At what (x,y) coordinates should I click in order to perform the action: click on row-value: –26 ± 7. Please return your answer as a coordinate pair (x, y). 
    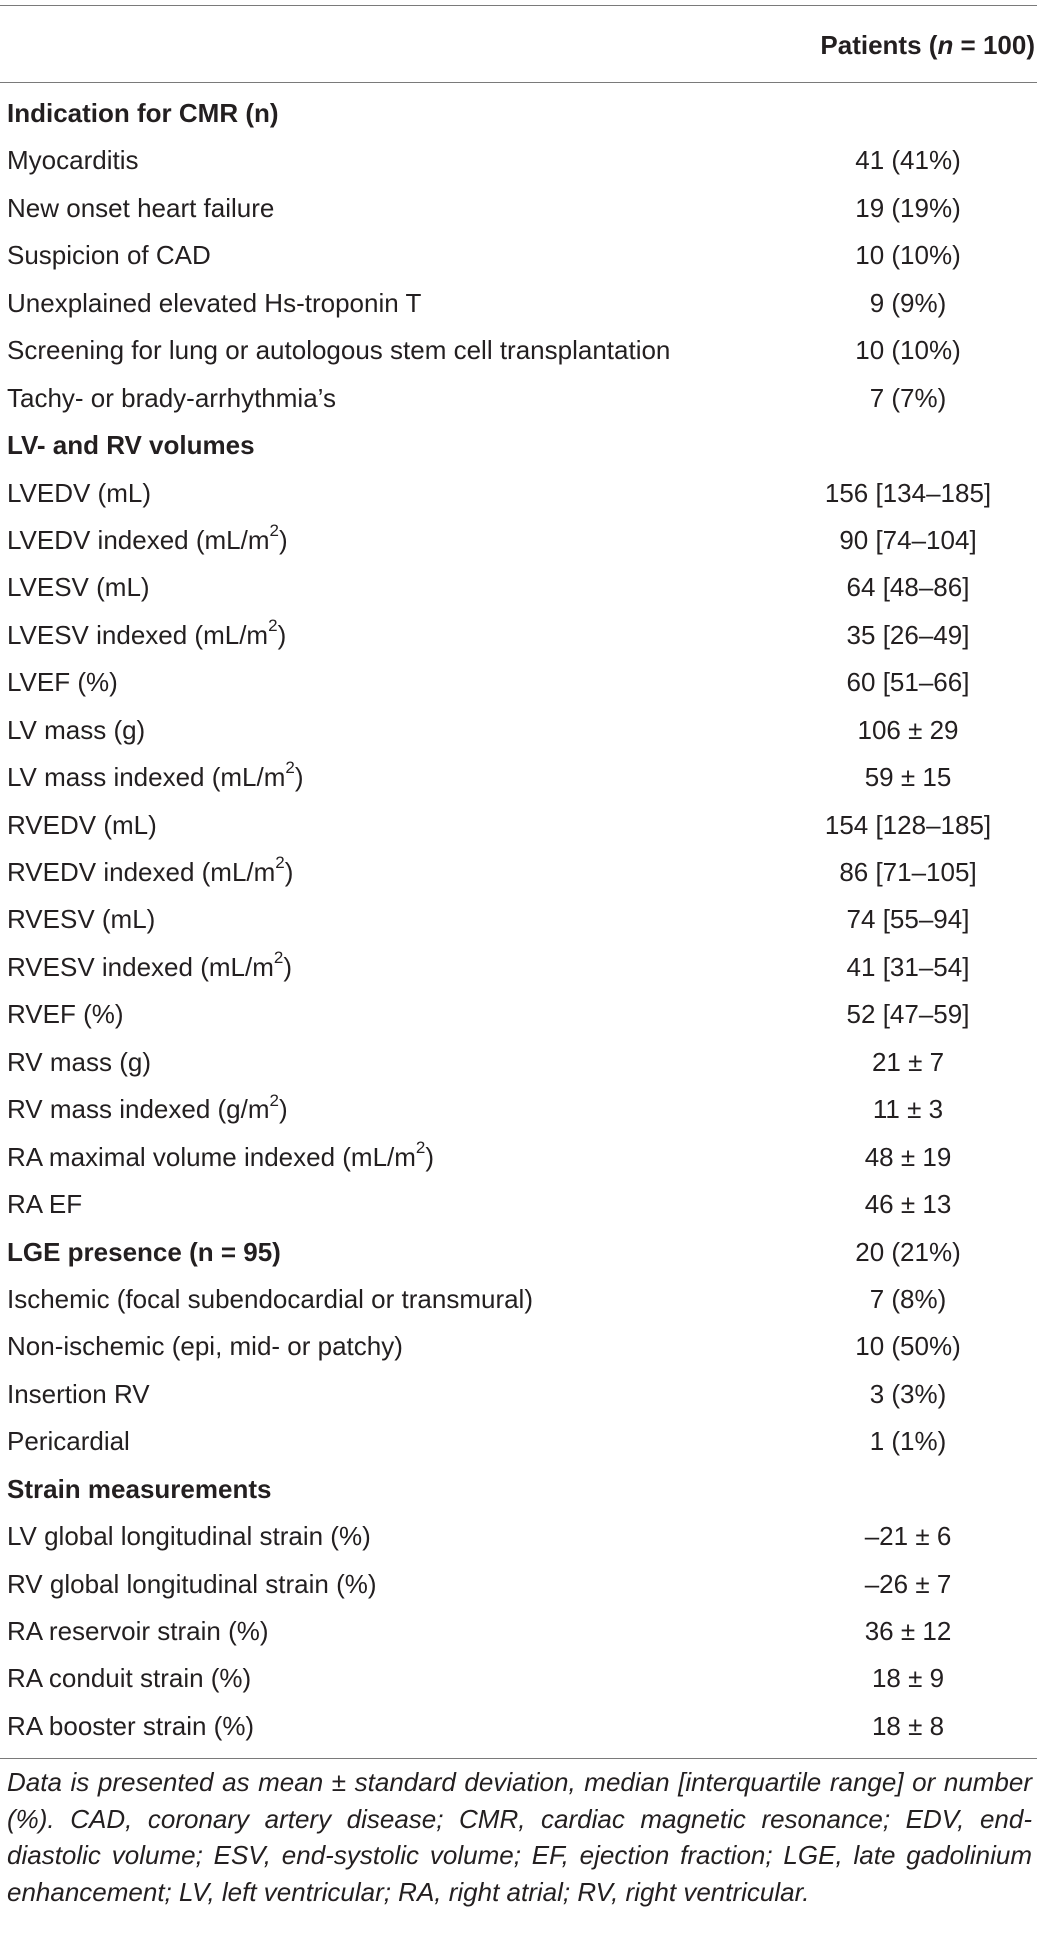
    Looking at the image, I should click on (908, 1583).